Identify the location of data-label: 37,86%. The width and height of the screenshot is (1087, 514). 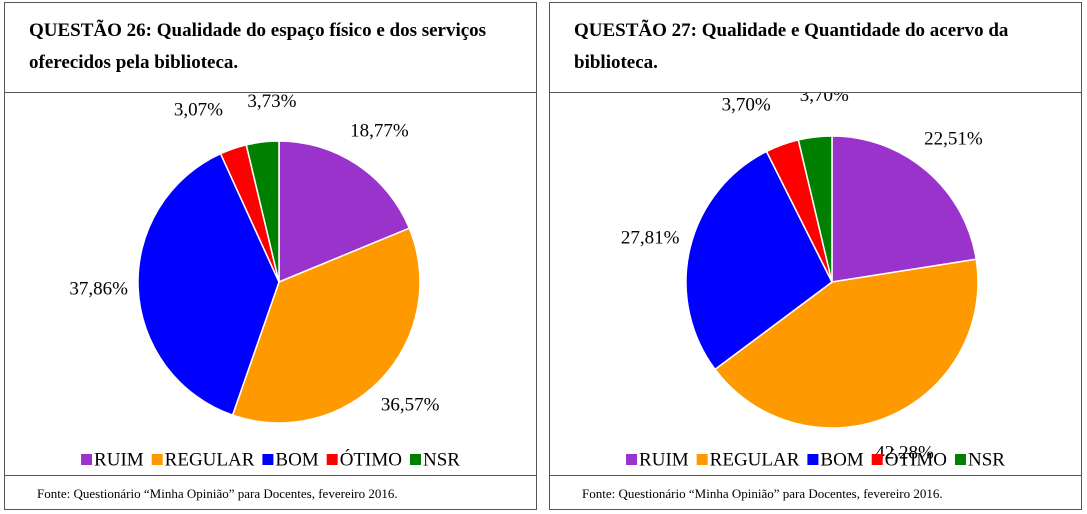
(98, 289).